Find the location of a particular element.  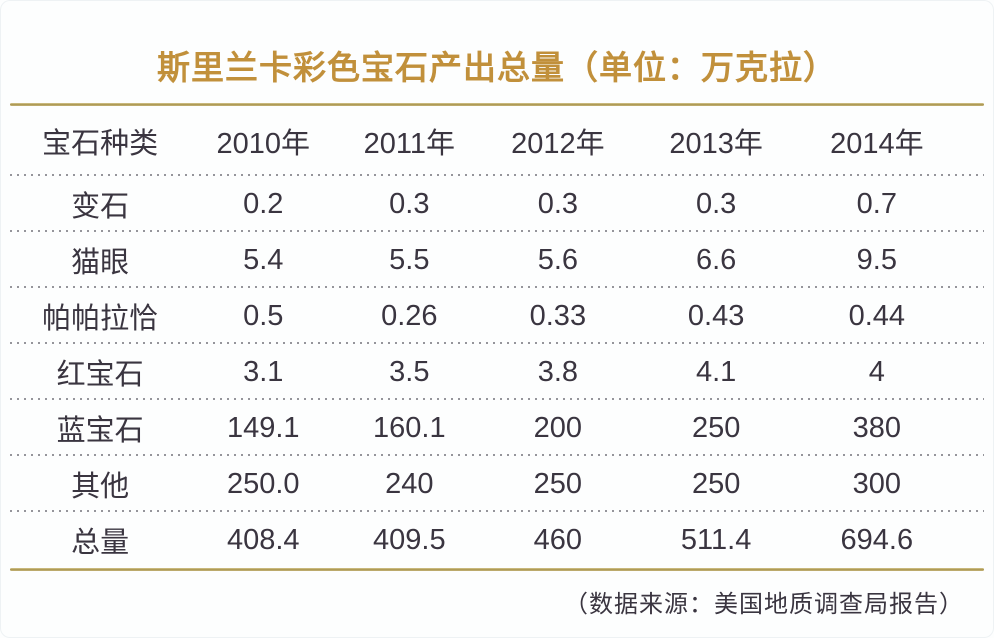

row-label: 帕帕拉恰 is located at coordinates (100, 319).